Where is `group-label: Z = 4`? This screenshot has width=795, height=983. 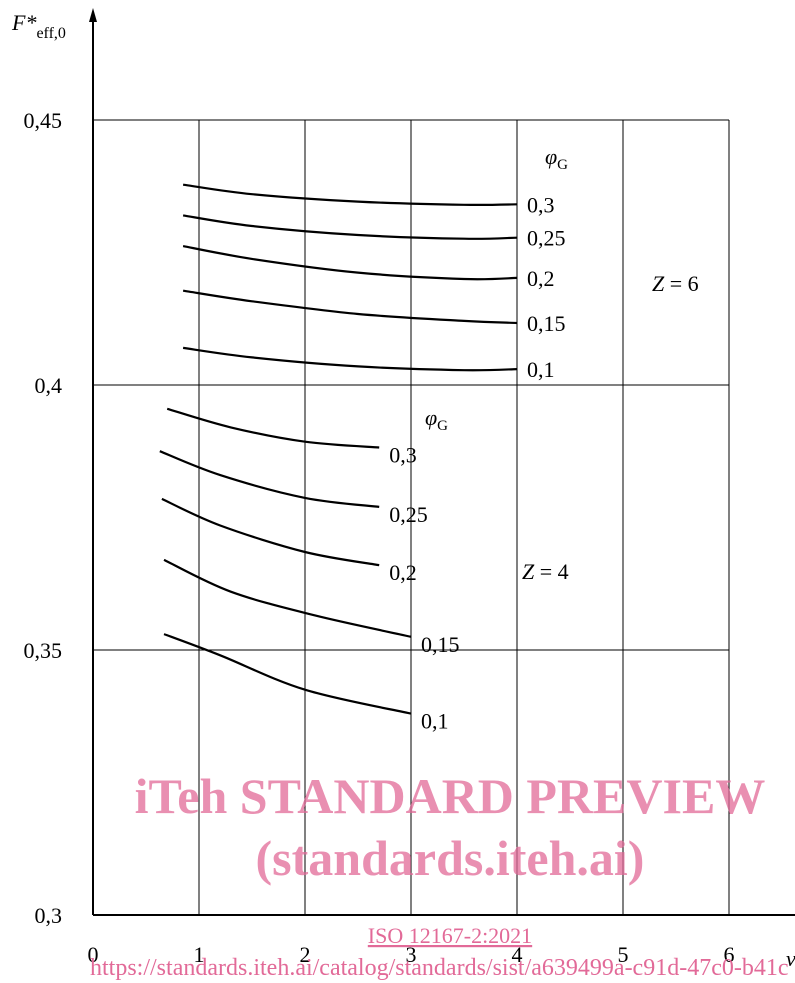 group-label: Z = 4 is located at coordinates (545, 571).